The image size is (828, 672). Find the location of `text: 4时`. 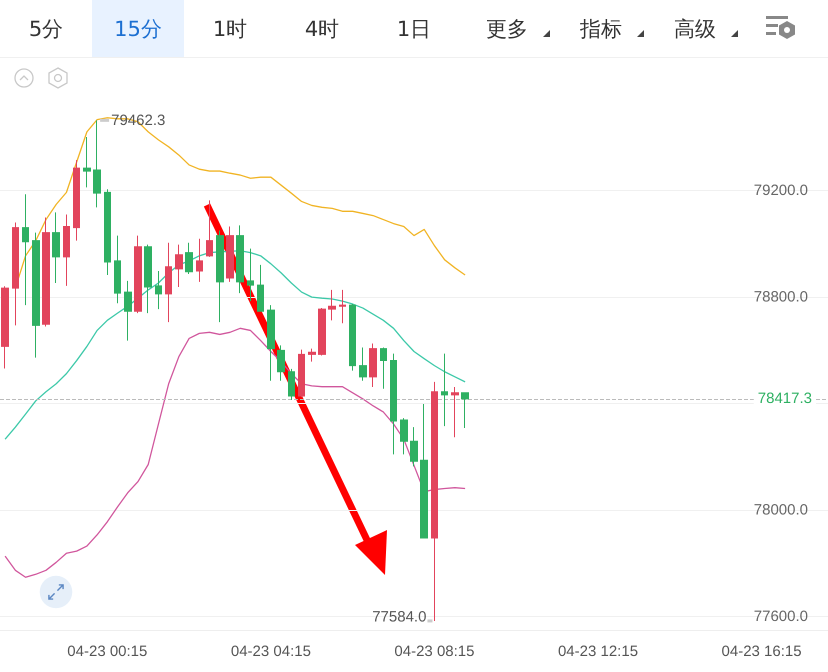

text: 4时 is located at coordinates (322, 29).